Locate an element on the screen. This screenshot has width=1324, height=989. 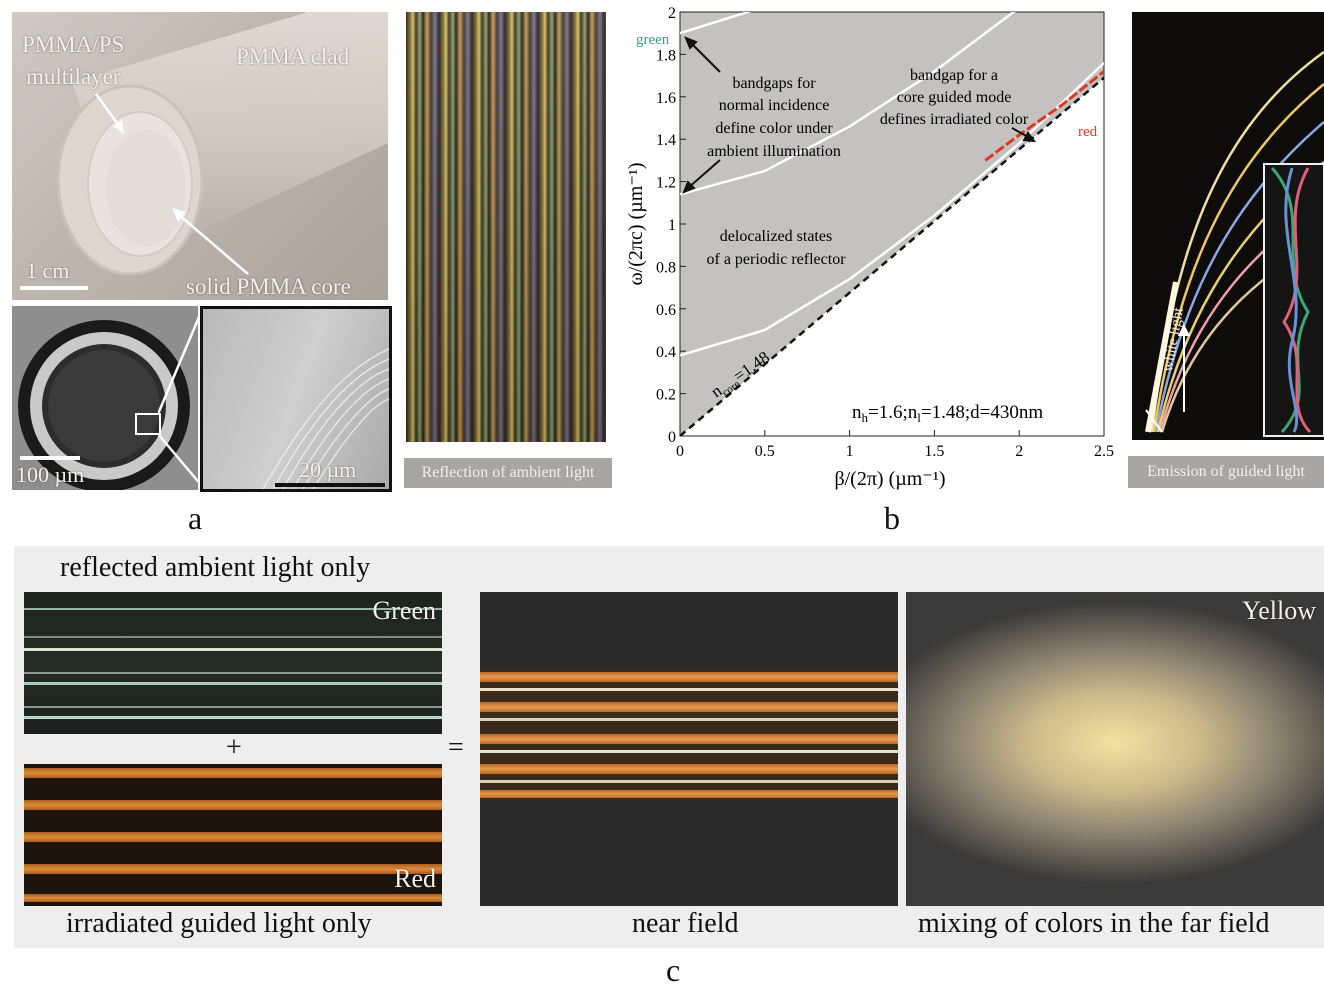
irradiated-caption: irradiated guided light only is located at coordinates (219, 923).